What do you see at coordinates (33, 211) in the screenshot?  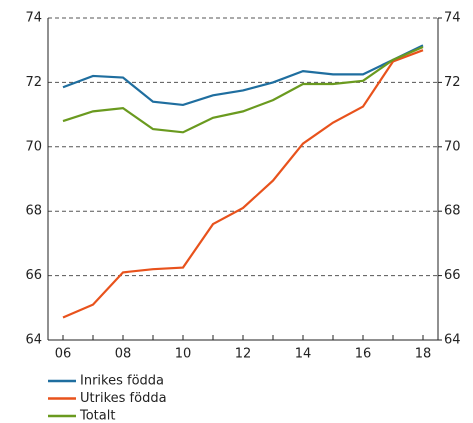 I see `y-tick-label: 68` at bounding box center [33, 211].